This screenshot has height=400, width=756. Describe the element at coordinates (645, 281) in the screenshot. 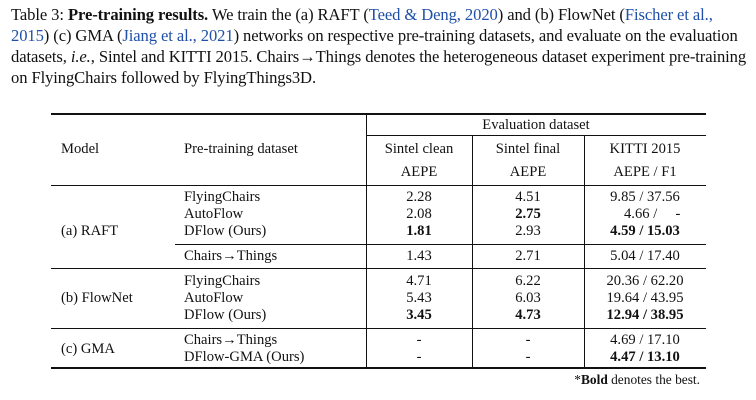

I see `table-cell-value: 20.36 / 62.20` at that location.